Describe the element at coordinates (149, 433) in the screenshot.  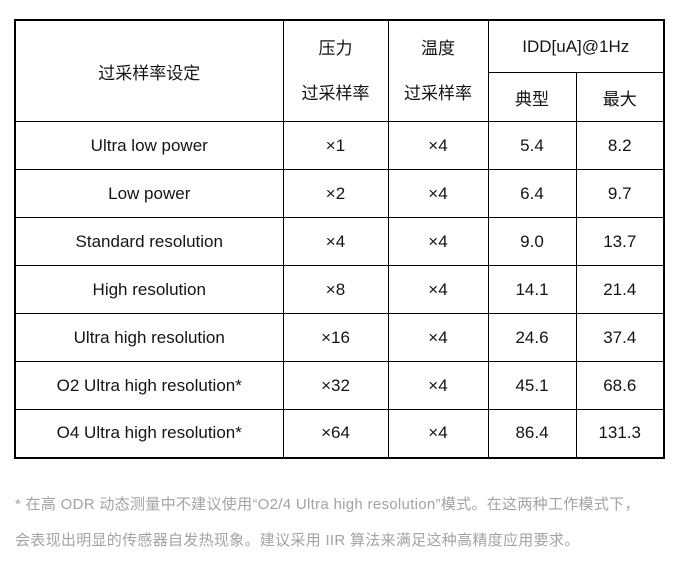
I see `cell-setting: O4 Ultra high resolution*` at that location.